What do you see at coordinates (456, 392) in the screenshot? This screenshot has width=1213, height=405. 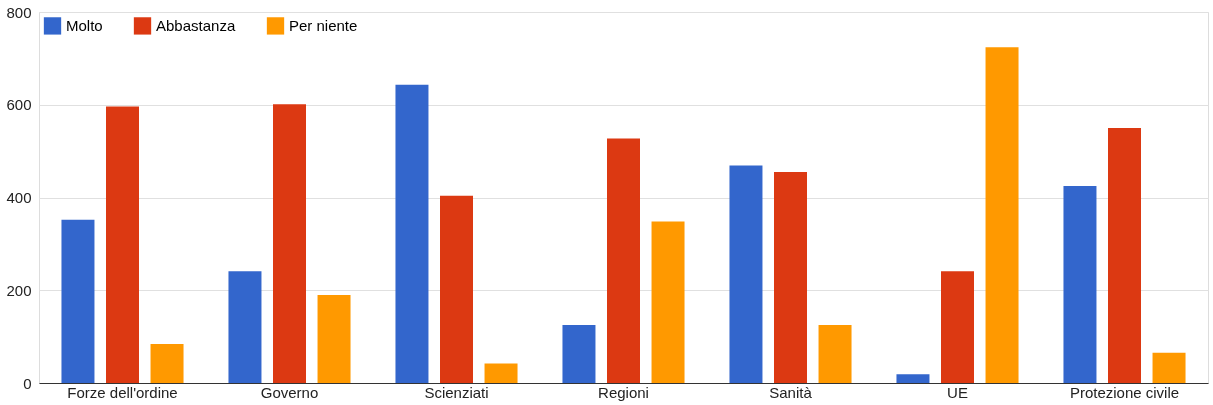 I see `x-tick-label: Scienziati` at bounding box center [456, 392].